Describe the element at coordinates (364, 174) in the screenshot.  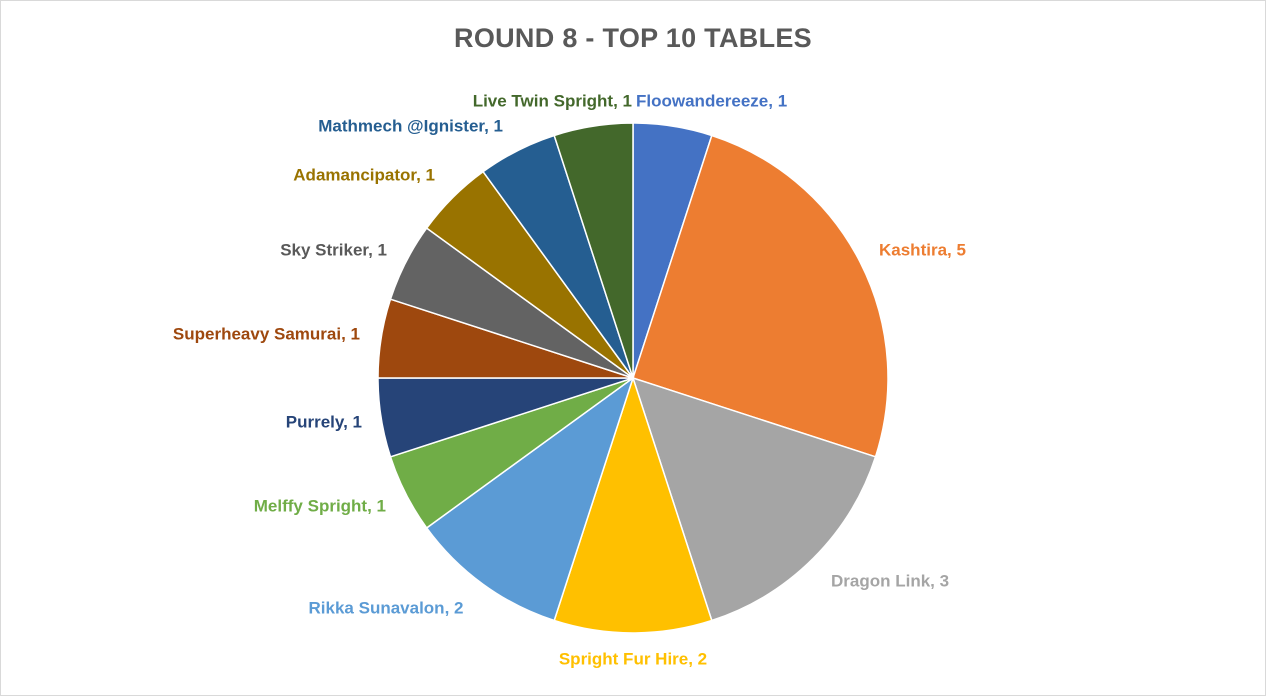
I see `data-label-adamancipator: Adamancipator, 1` at that location.